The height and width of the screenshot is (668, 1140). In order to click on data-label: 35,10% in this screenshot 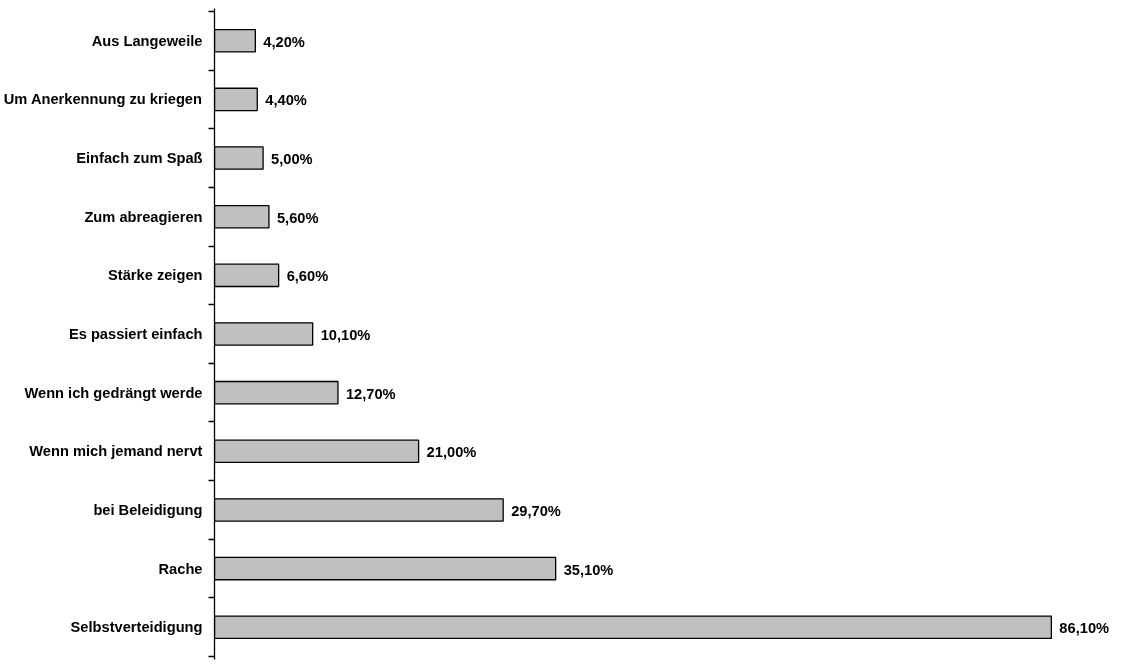, I will do `click(588, 569)`.